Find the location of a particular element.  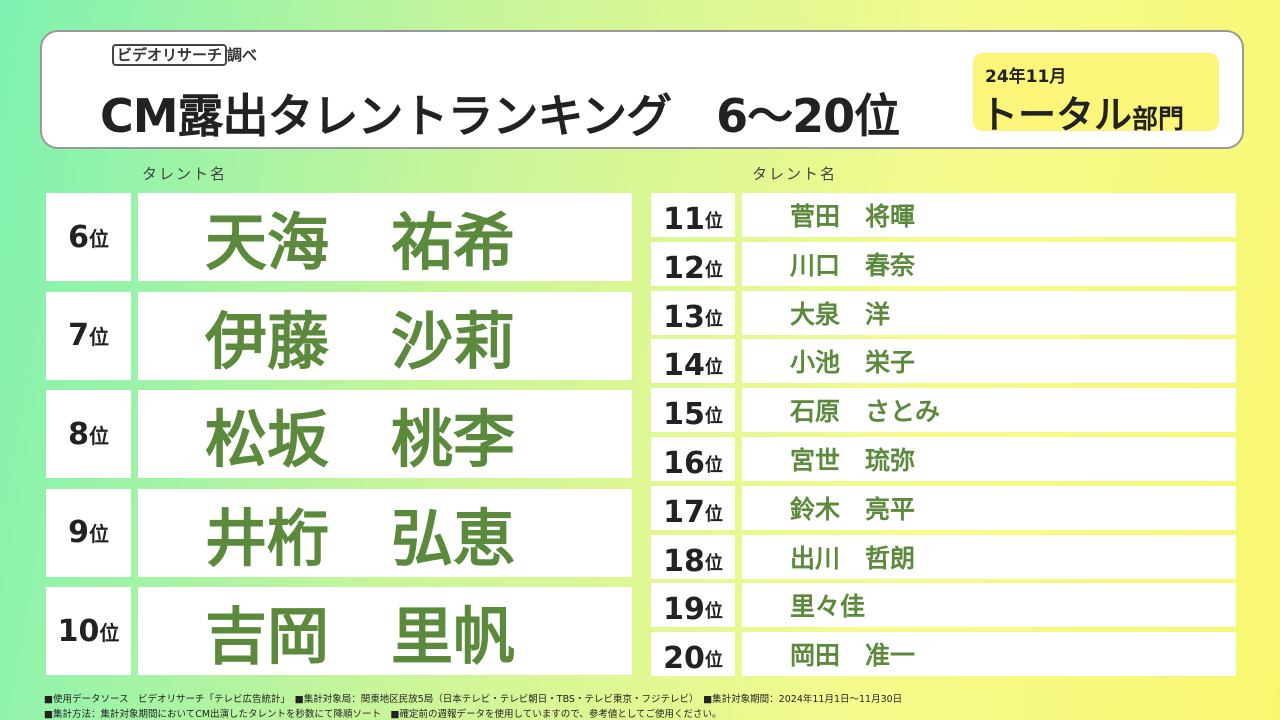

badge-category: トータル部門 is located at coordinates (1082, 111).